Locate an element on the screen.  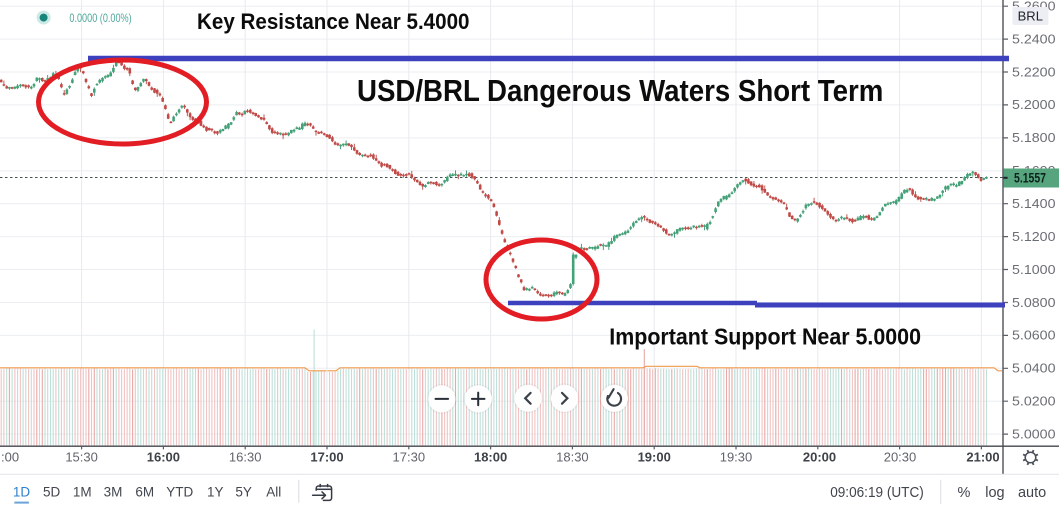
svg-text: 18:30 is located at coordinates (572, 457).